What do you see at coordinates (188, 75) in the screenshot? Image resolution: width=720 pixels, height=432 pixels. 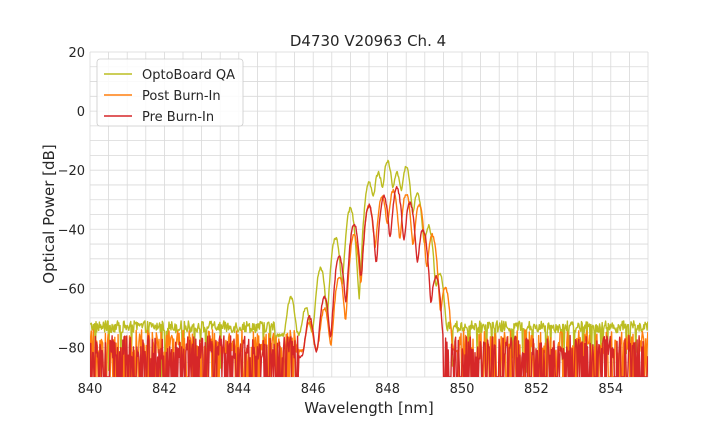 I see `legend-label: OptoBoard QA` at bounding box center [188, 75].